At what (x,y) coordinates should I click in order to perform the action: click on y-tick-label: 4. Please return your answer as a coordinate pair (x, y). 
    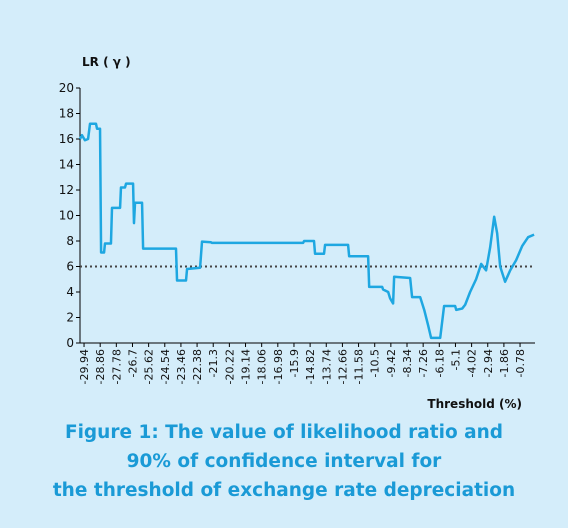
    Looking at the image, I should click on (70, 292).